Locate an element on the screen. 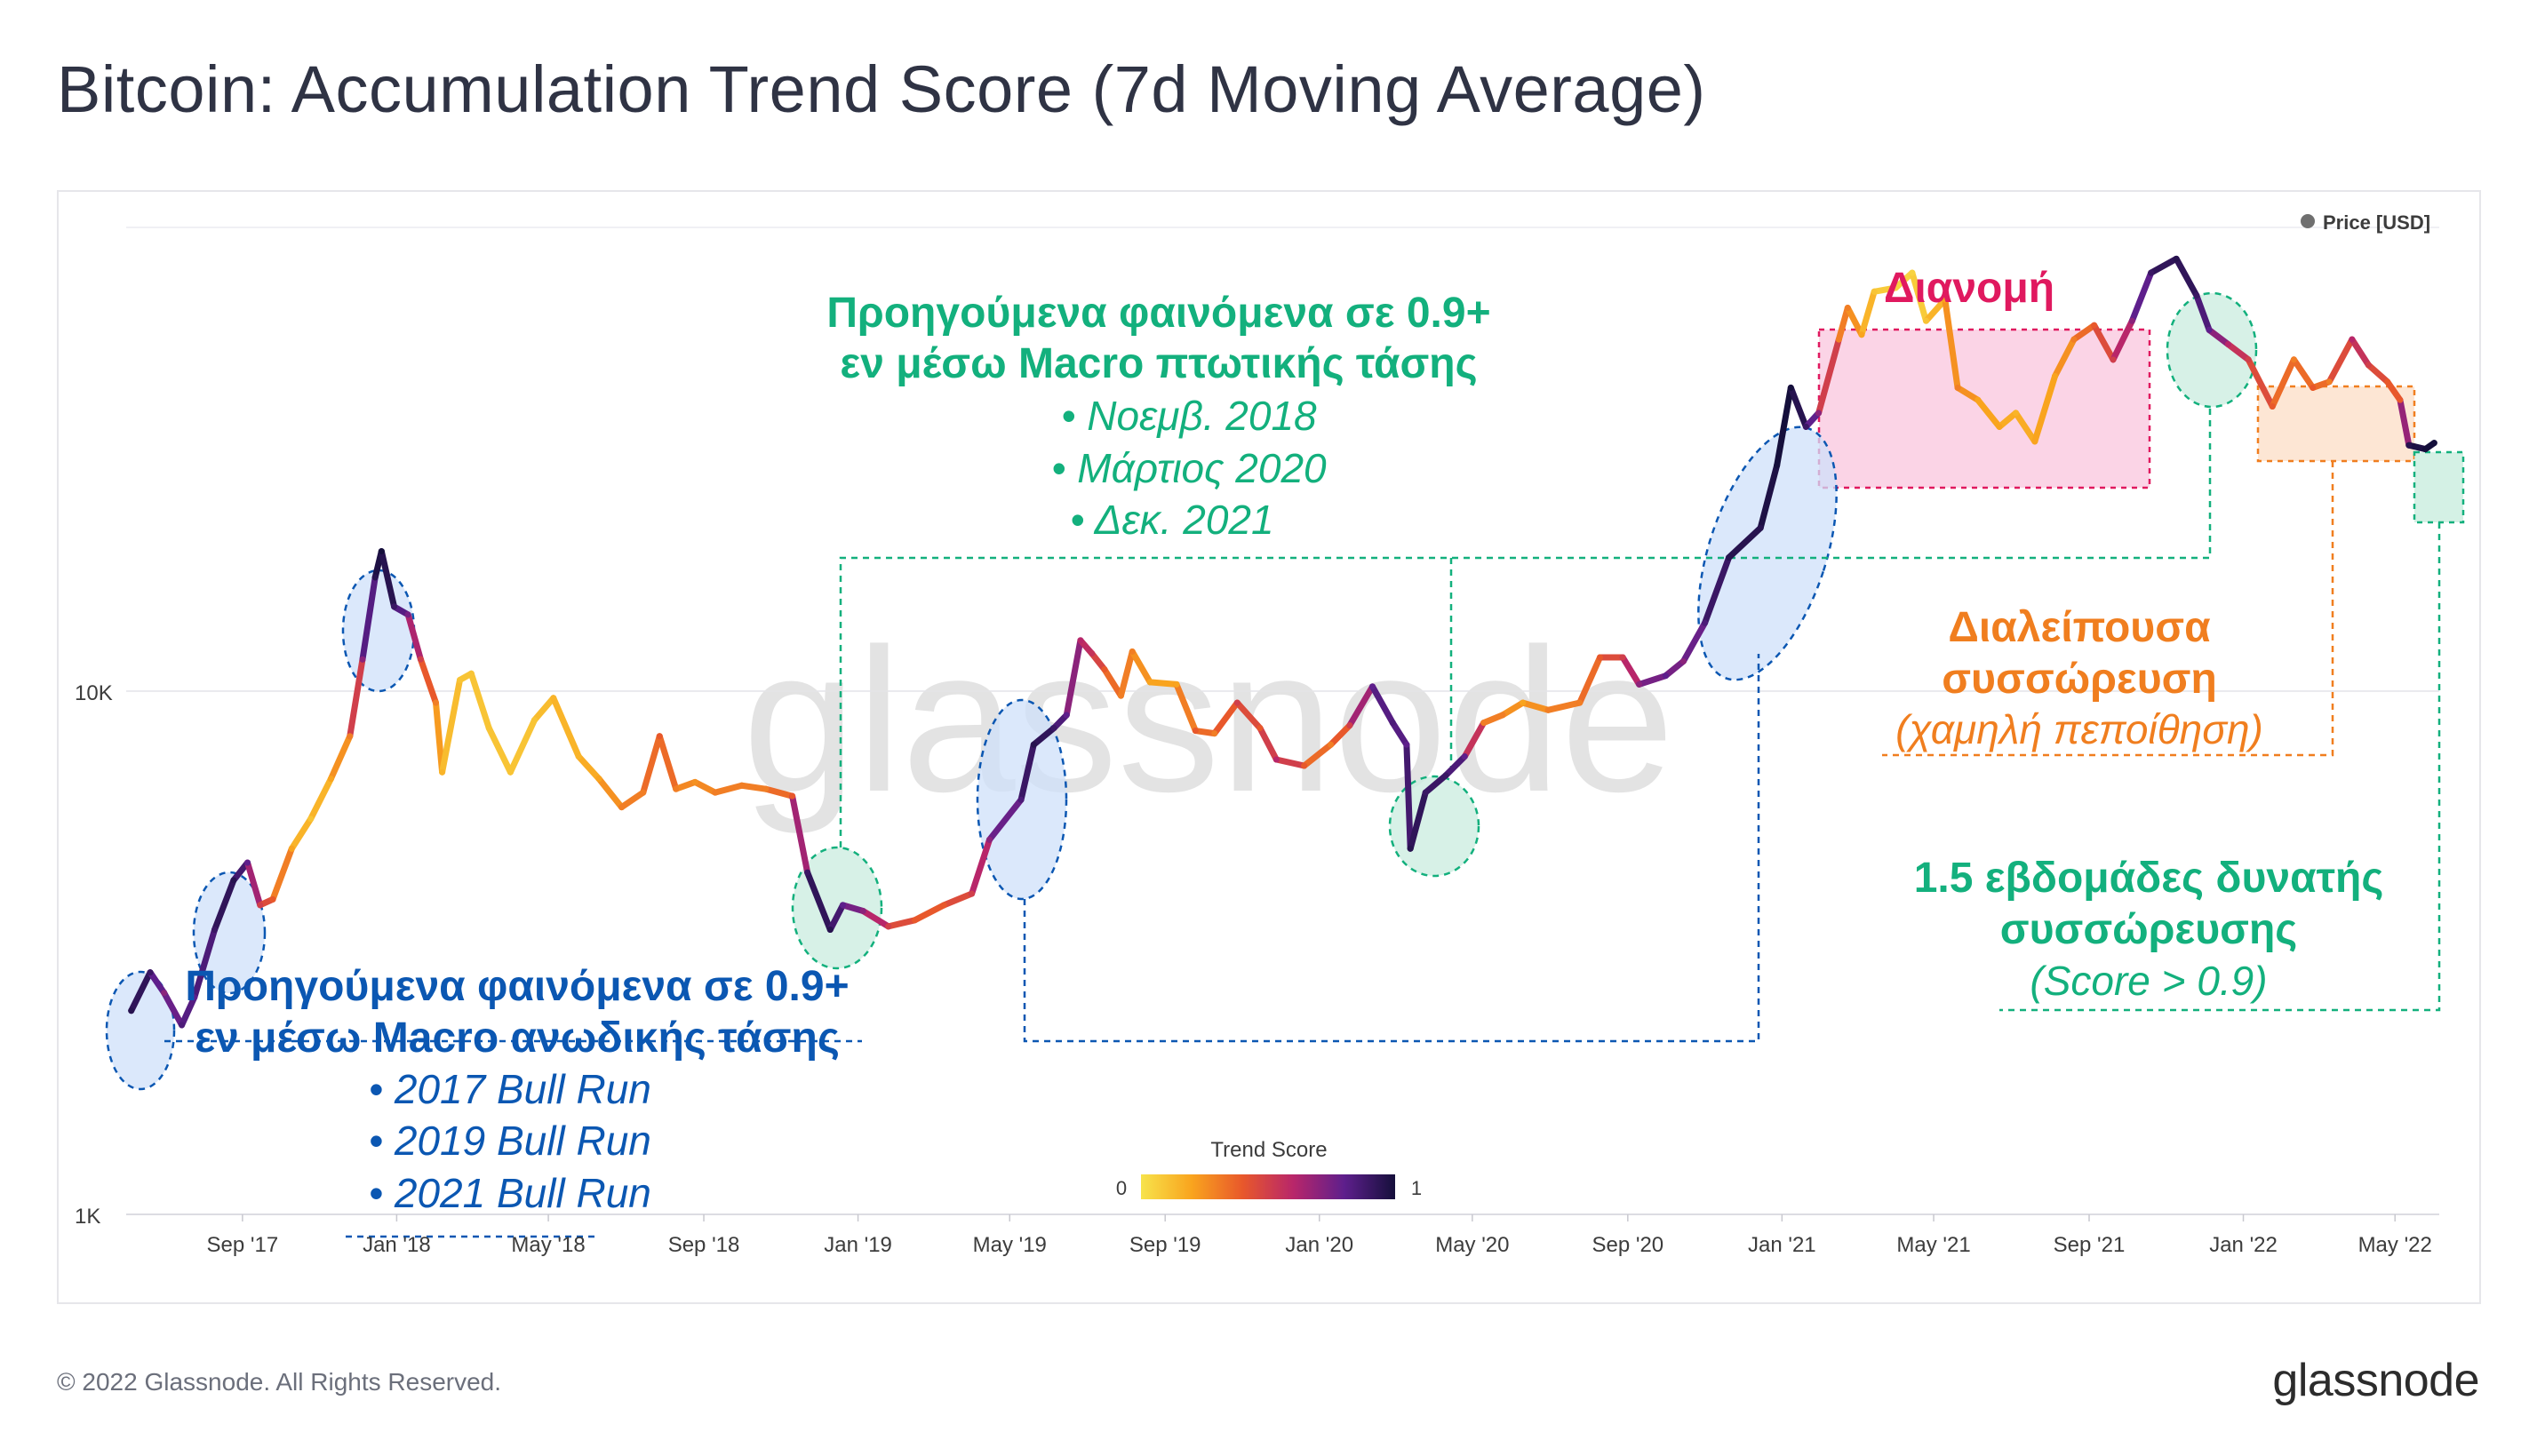 This screenshot has width=2529, height=1456. ellipse-dec-2021 is located at coordinates (2212, 350).